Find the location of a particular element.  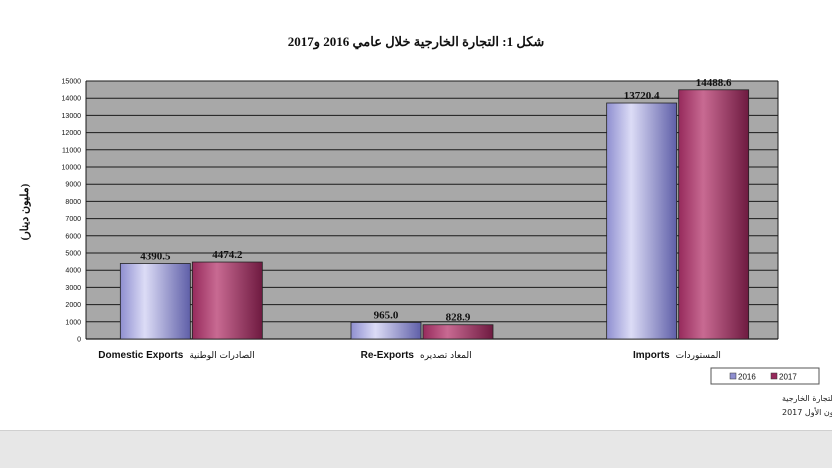

y-tick-label: 10000 is located at coordinates (72, 168).